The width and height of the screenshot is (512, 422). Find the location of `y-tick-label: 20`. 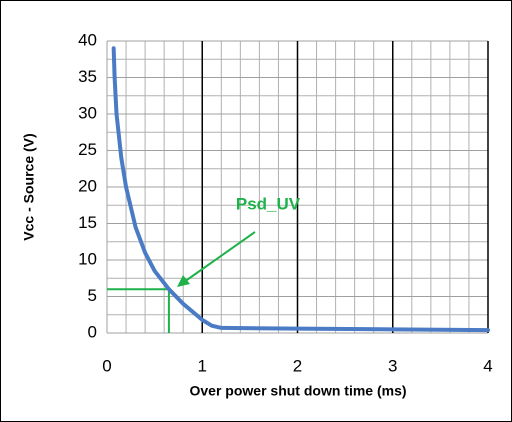

y-tick-label: 20 is located at coordinates (87, 185).